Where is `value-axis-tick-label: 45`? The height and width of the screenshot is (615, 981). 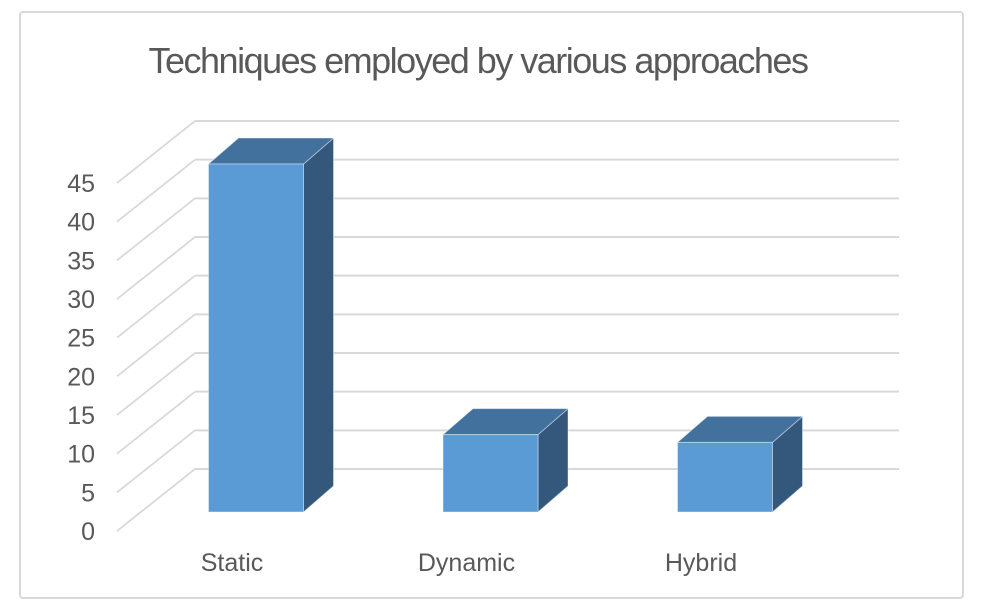
value-axis-tick-label: 45 is located at coordinates (81, 184).